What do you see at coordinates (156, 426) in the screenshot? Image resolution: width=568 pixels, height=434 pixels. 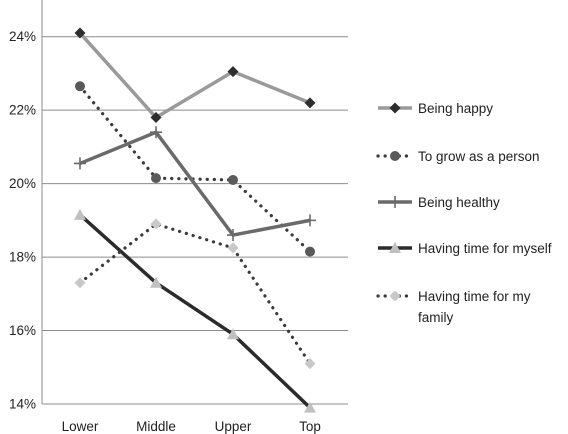 I see `x-tick-label: Middle` at bounding box center [156, 426].